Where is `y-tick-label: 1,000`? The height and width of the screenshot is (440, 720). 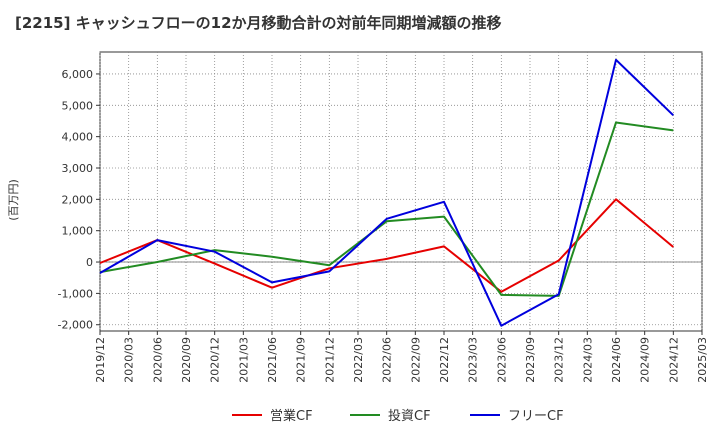 y-tick-label: 1,000 is located at coordinates (78, 231).